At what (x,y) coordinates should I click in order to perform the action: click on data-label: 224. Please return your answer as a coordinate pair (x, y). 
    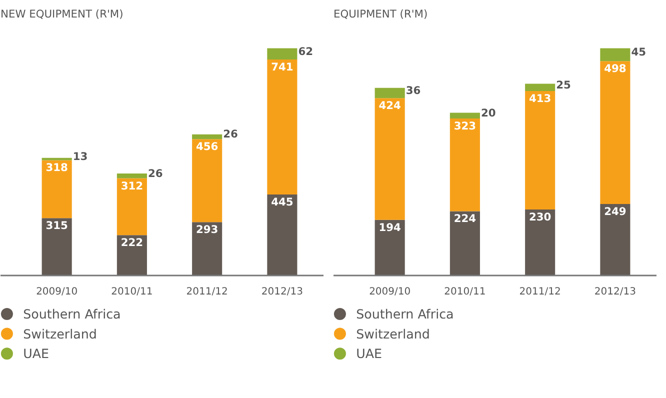
    Looking at the image, I should click on (465, 219).